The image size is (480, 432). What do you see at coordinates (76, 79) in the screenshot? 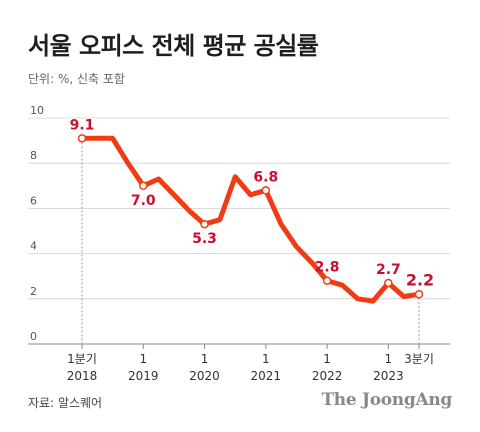
I see `unit-note: 단위: %, 신축 포함` at bounding box center [76, 79].